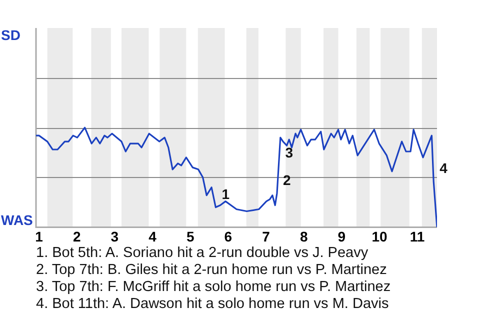  I want to click on x-tick-label: 1, so click(39, 236).